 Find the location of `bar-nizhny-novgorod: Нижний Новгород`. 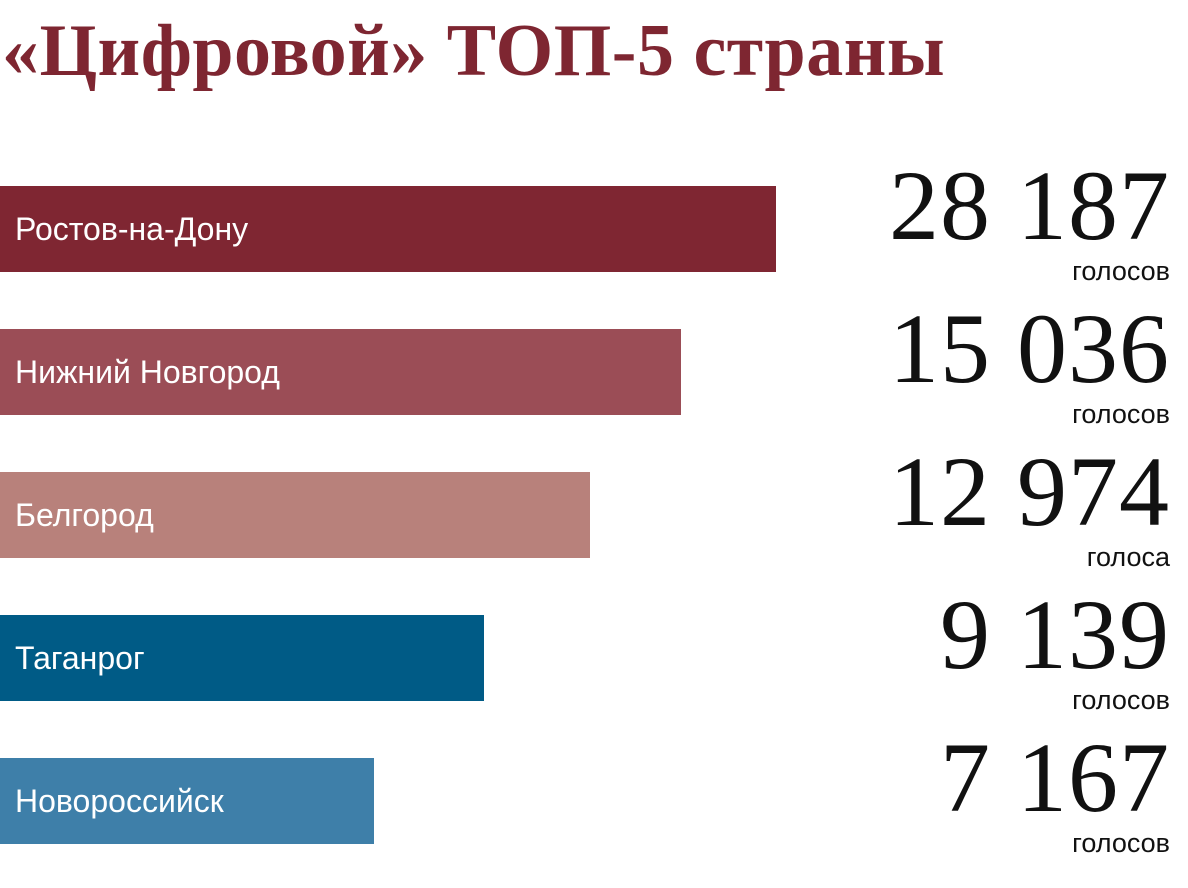

bar-nizhny-novgorod: Нижний Новгород is located at coordinates (340, 372).